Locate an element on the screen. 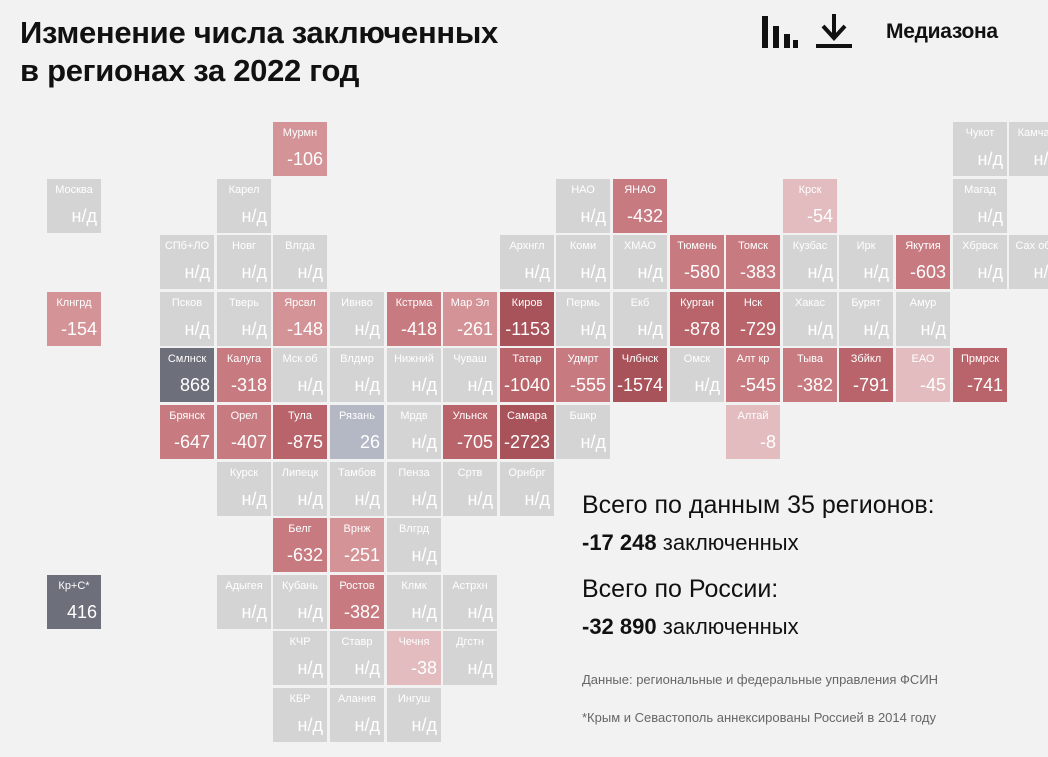 The width and height of the screenshot is (1048, 757). region-name: СПб+ЛО is located at coordinates (187, 246).